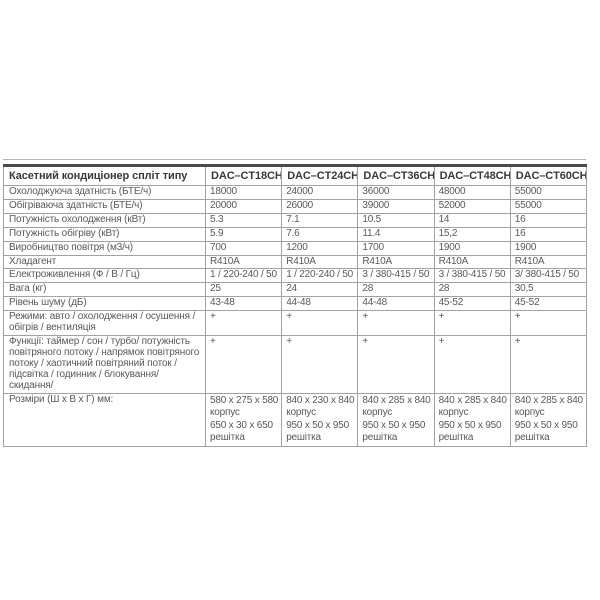 This screenshot has height=600, width=600. Describe the element at coordinates (104, 220) in the screenshot. I see `spec-row-label: Потужність охолодження (кВт)` at that location.